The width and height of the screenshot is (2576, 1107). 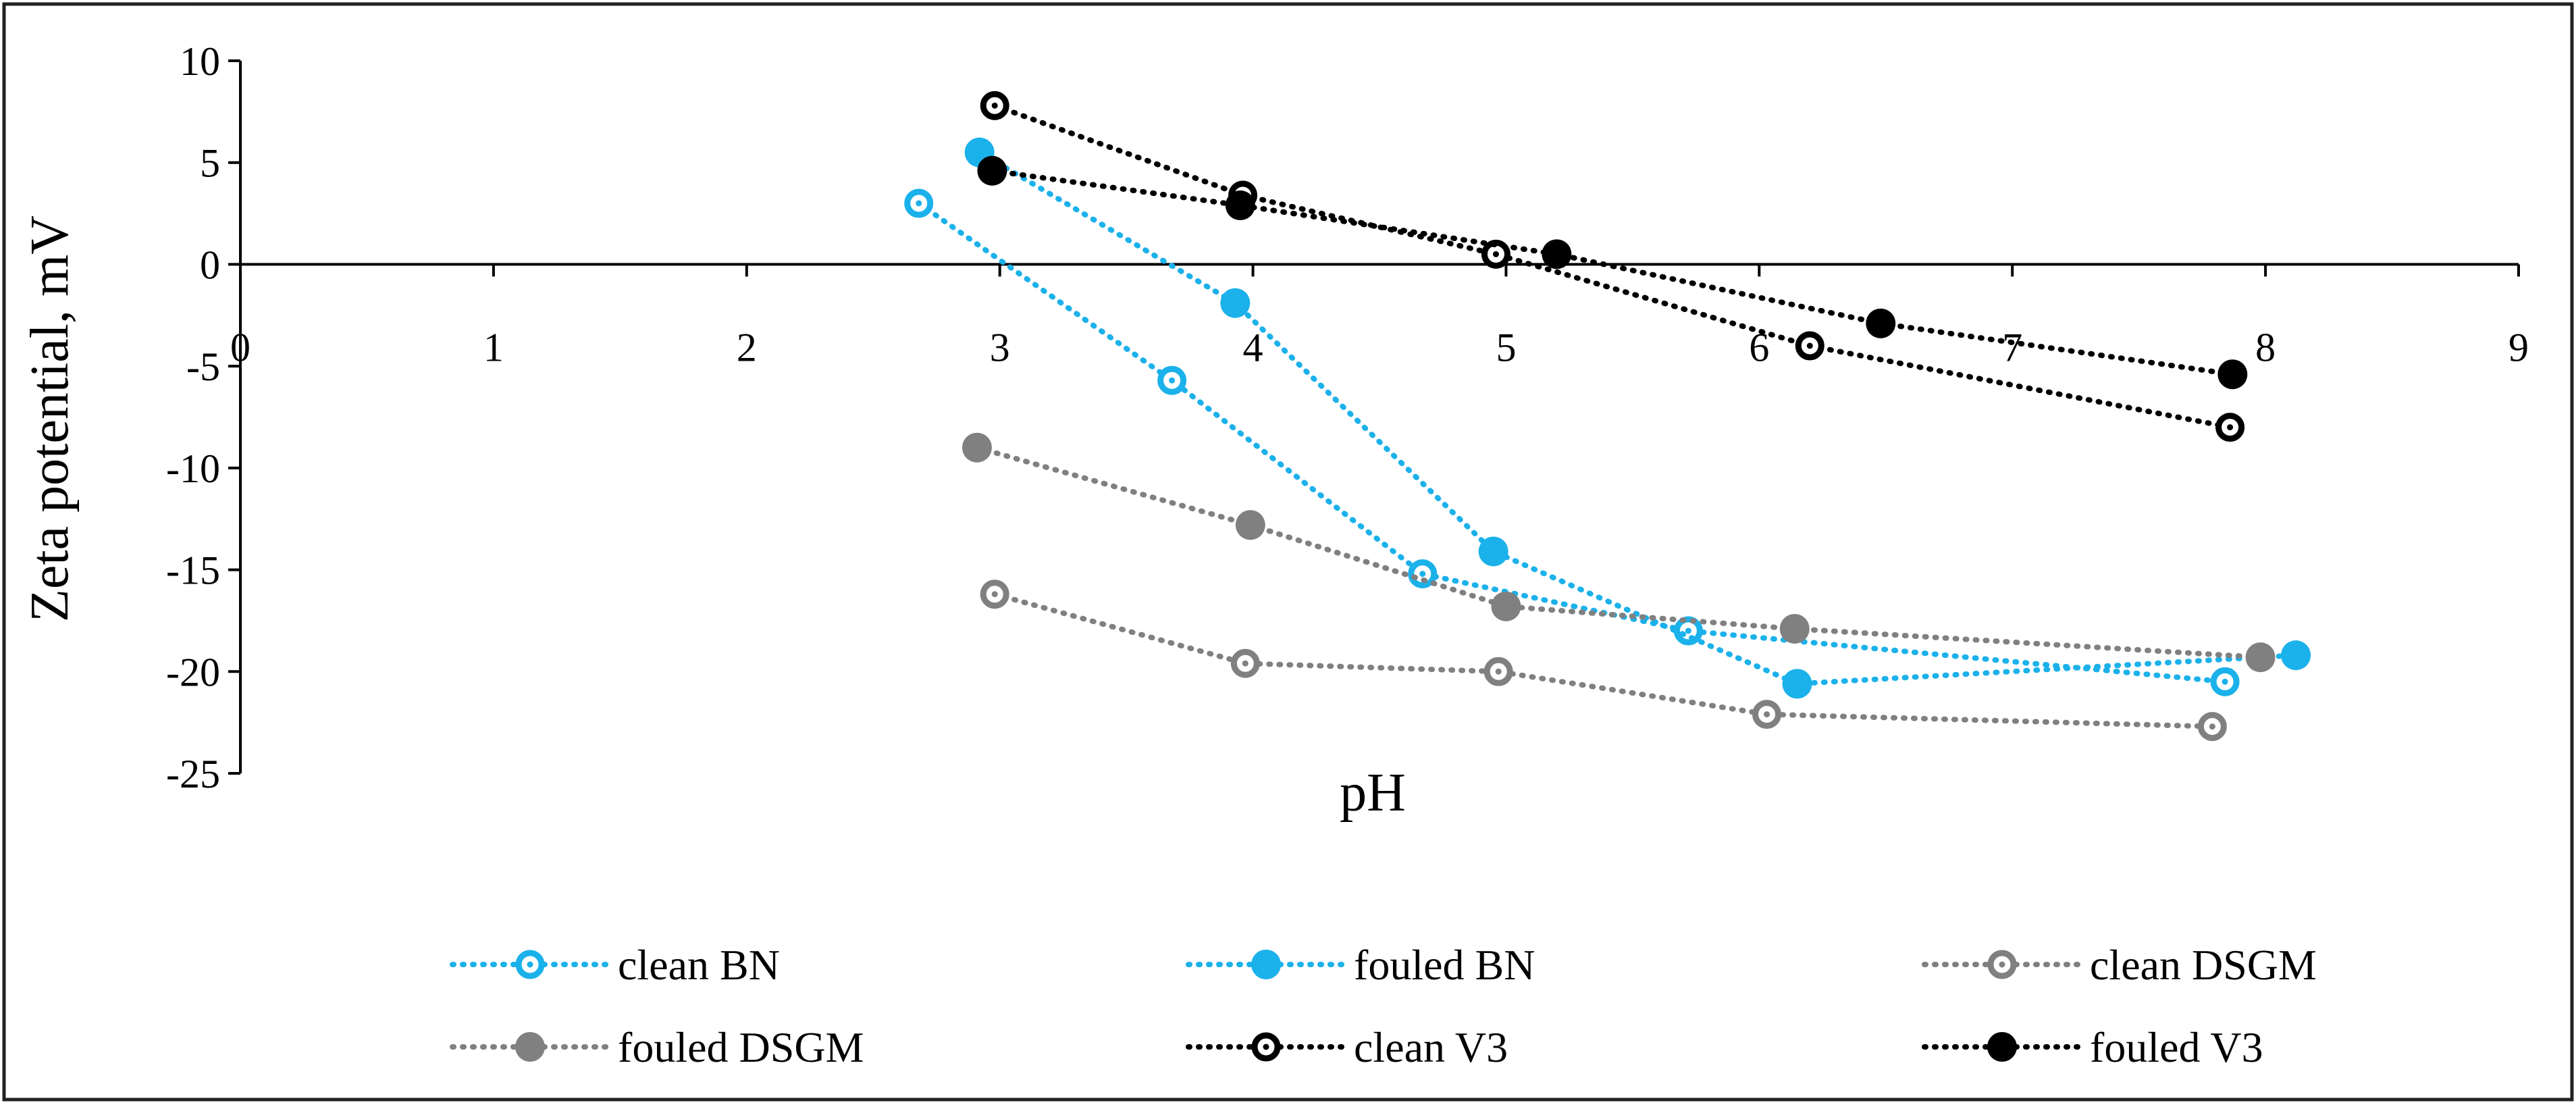 I want to click on legend-label-clean-v3: clean V3, so click(x=1431, y=1047).